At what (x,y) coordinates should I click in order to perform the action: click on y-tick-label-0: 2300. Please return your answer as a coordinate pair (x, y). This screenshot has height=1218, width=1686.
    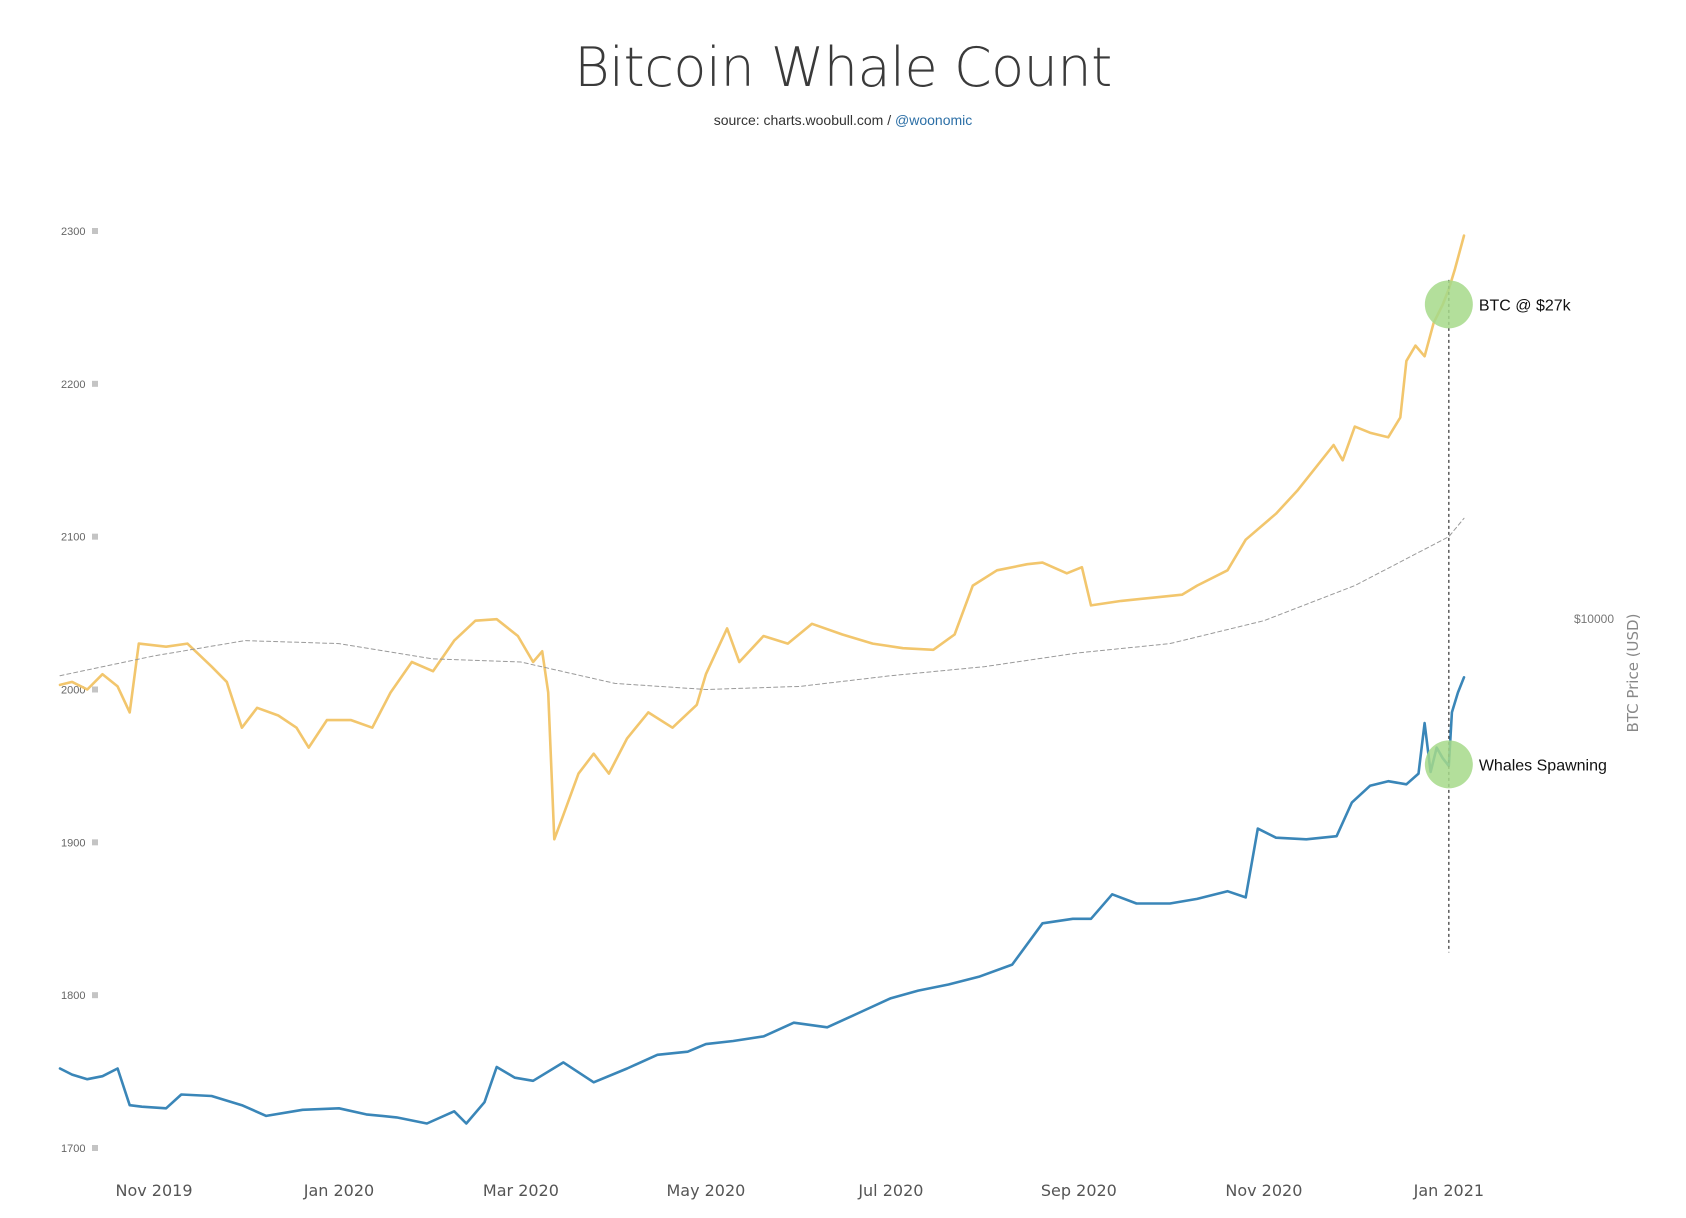
    Looking at the image, I should click on (73, 232).